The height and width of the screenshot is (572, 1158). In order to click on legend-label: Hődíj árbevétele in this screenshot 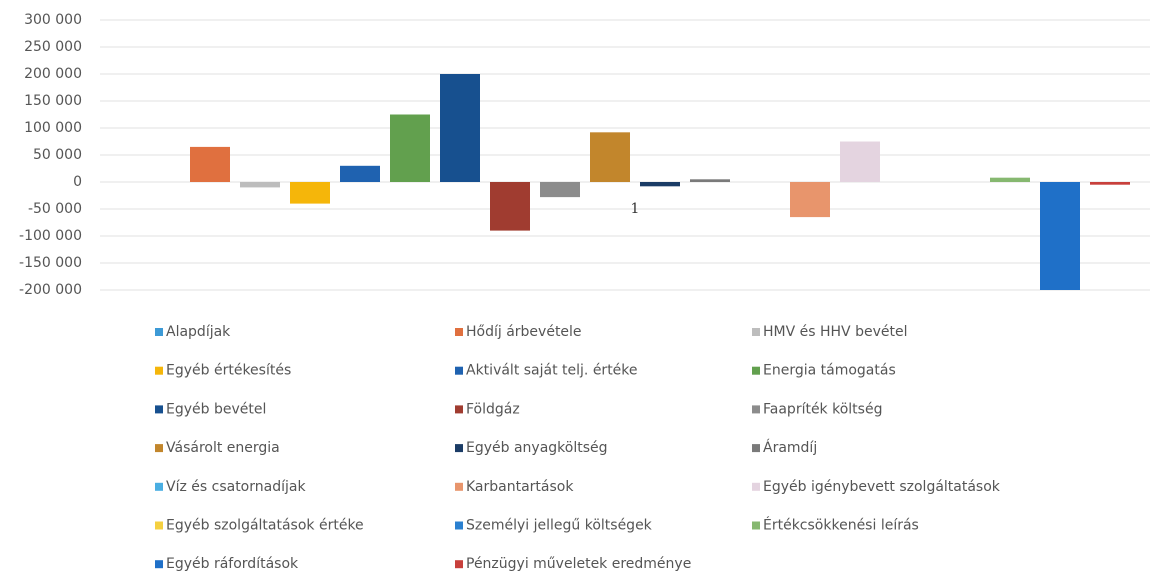, I will do `click(524, 332)`.